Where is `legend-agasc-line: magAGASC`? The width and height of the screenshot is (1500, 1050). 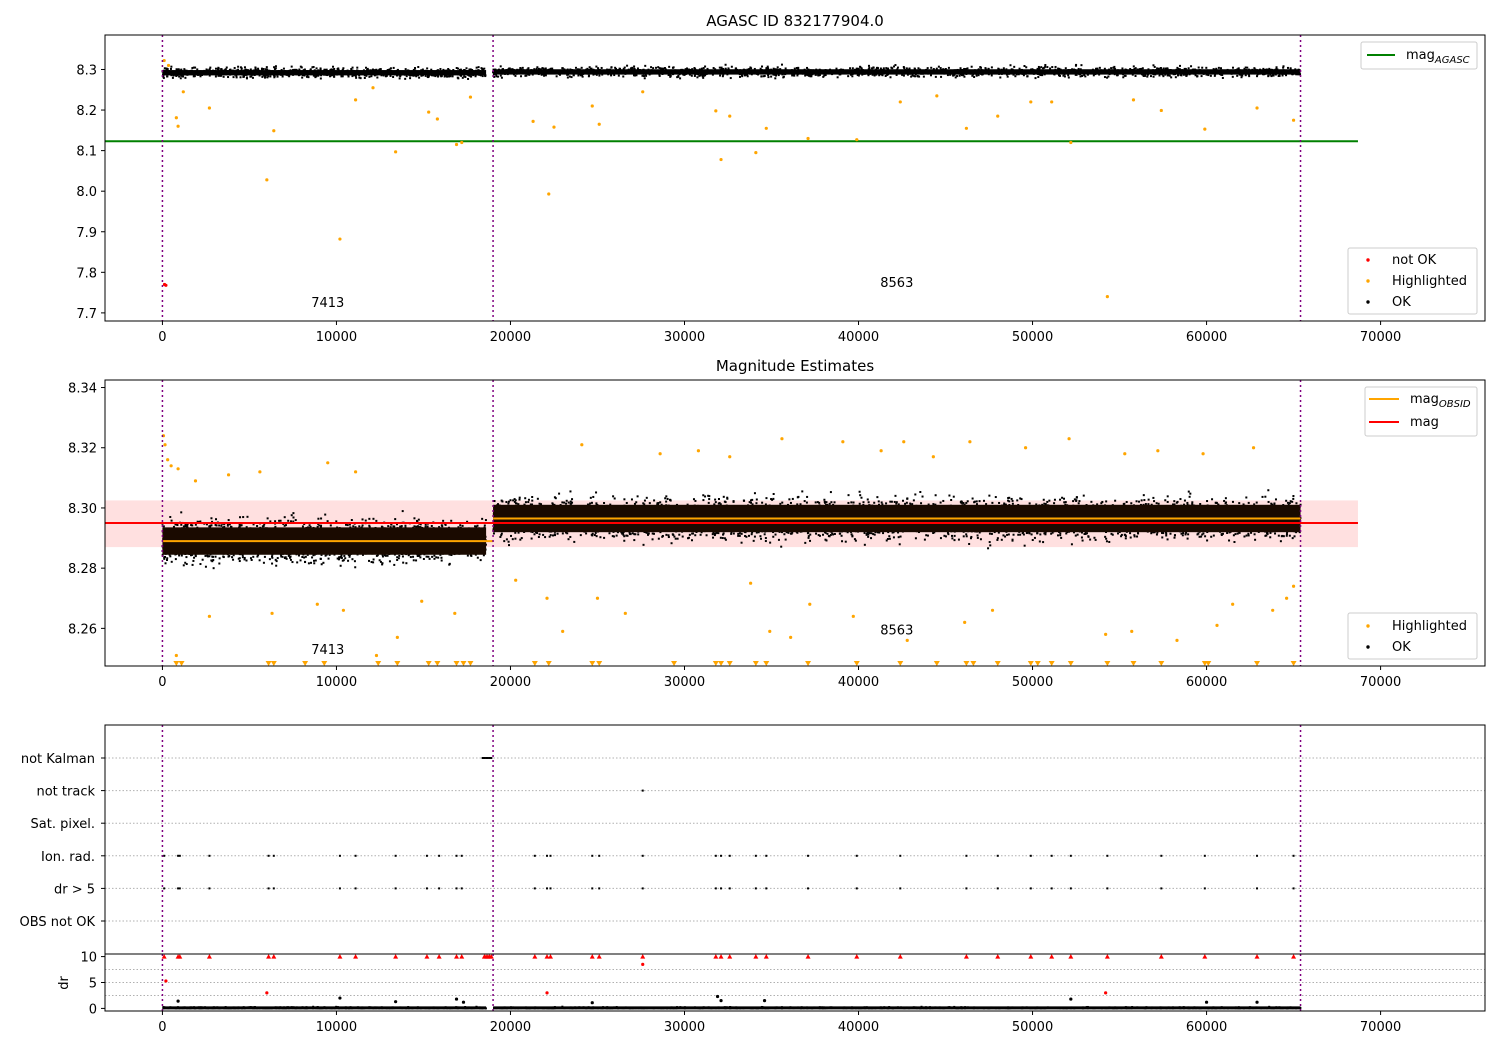 legend-agasc-line: magAGASC is located at coordinates (1419, 55).